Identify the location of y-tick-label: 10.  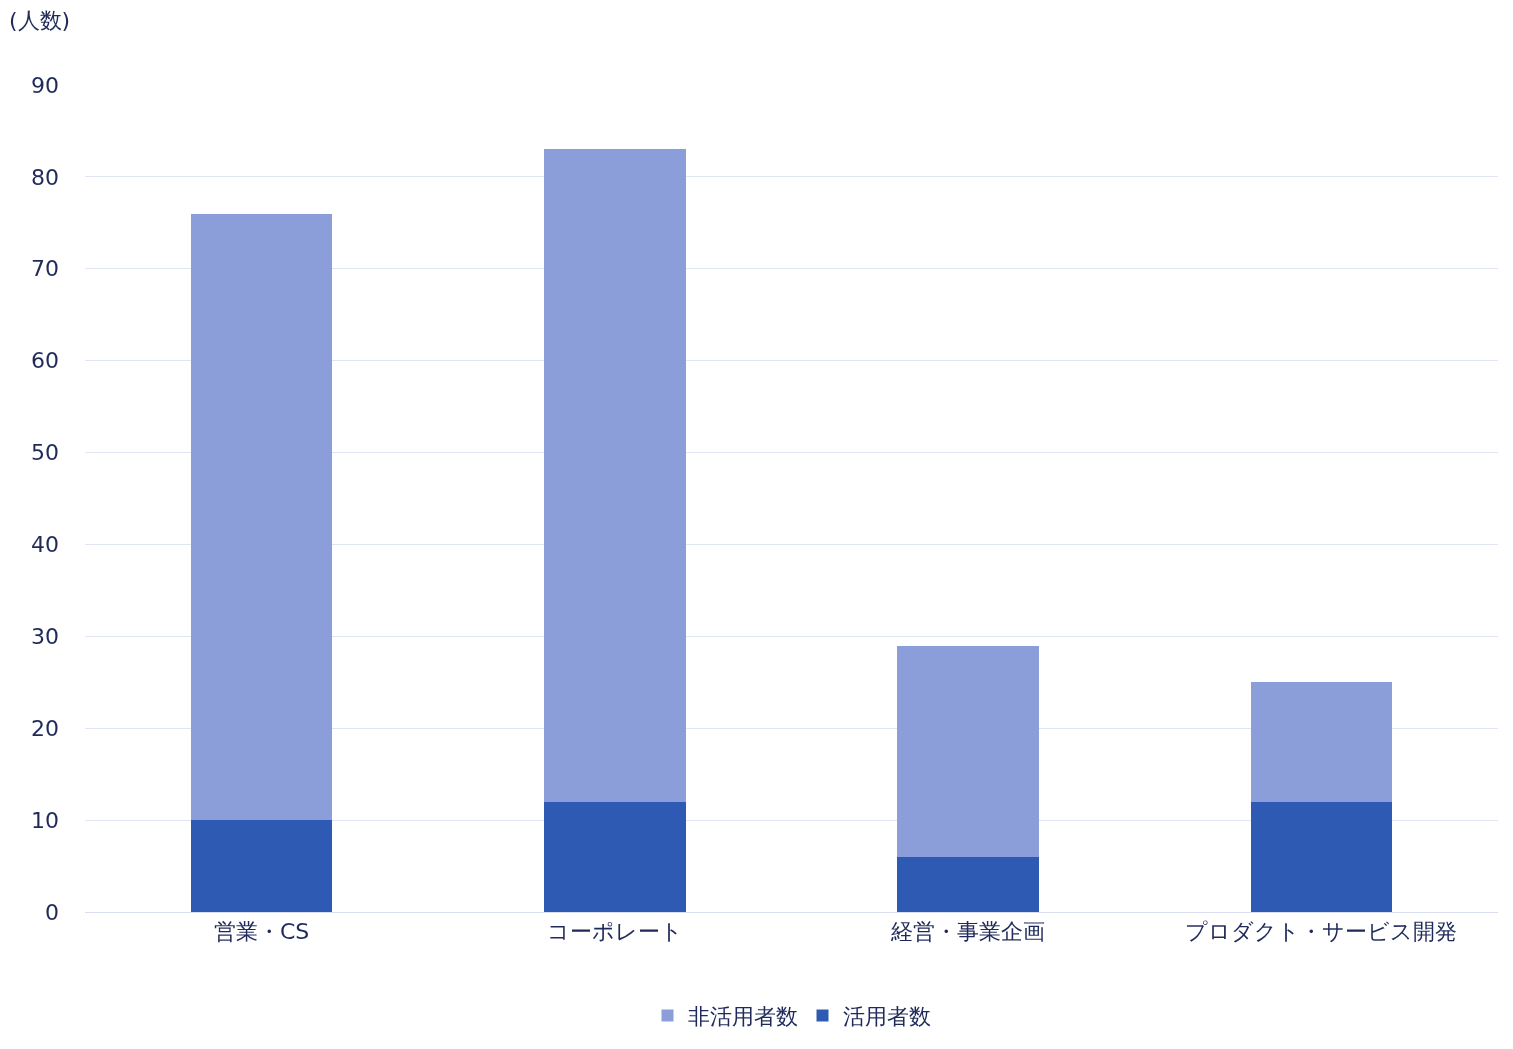
(45, 820).